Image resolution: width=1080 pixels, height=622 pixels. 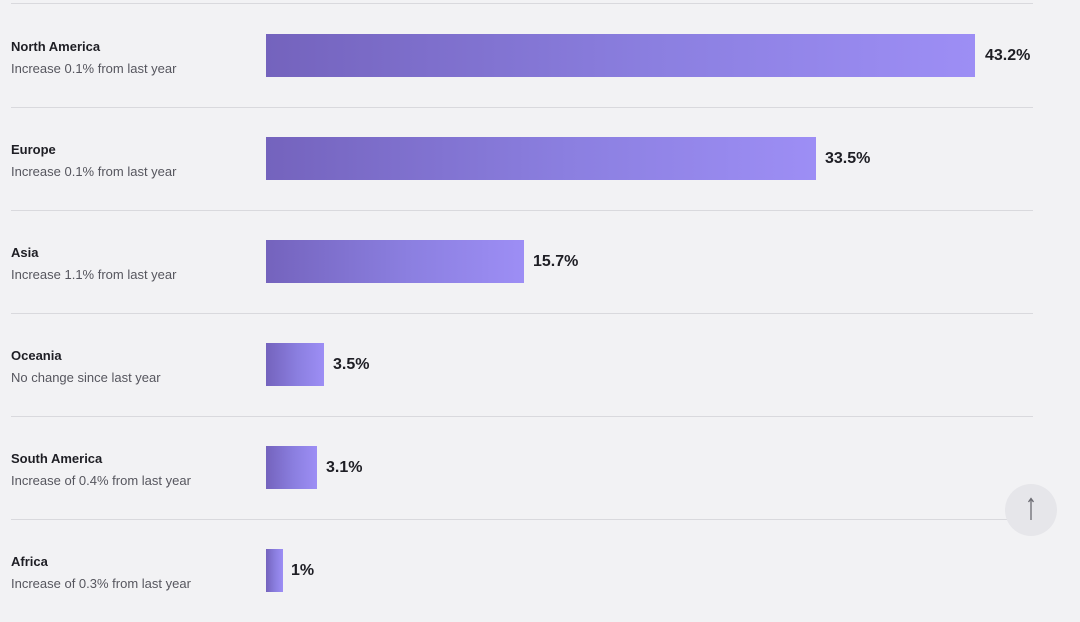 I want to click on value-label: 3.1%, so click(x=344, y=467).